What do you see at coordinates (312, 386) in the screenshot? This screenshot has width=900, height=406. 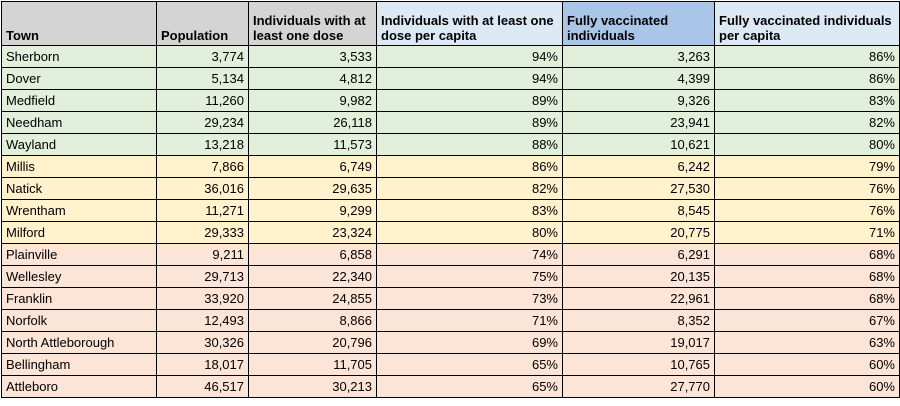 I see `cell-one-dose: 30,213` at bounding box center [312, 386].